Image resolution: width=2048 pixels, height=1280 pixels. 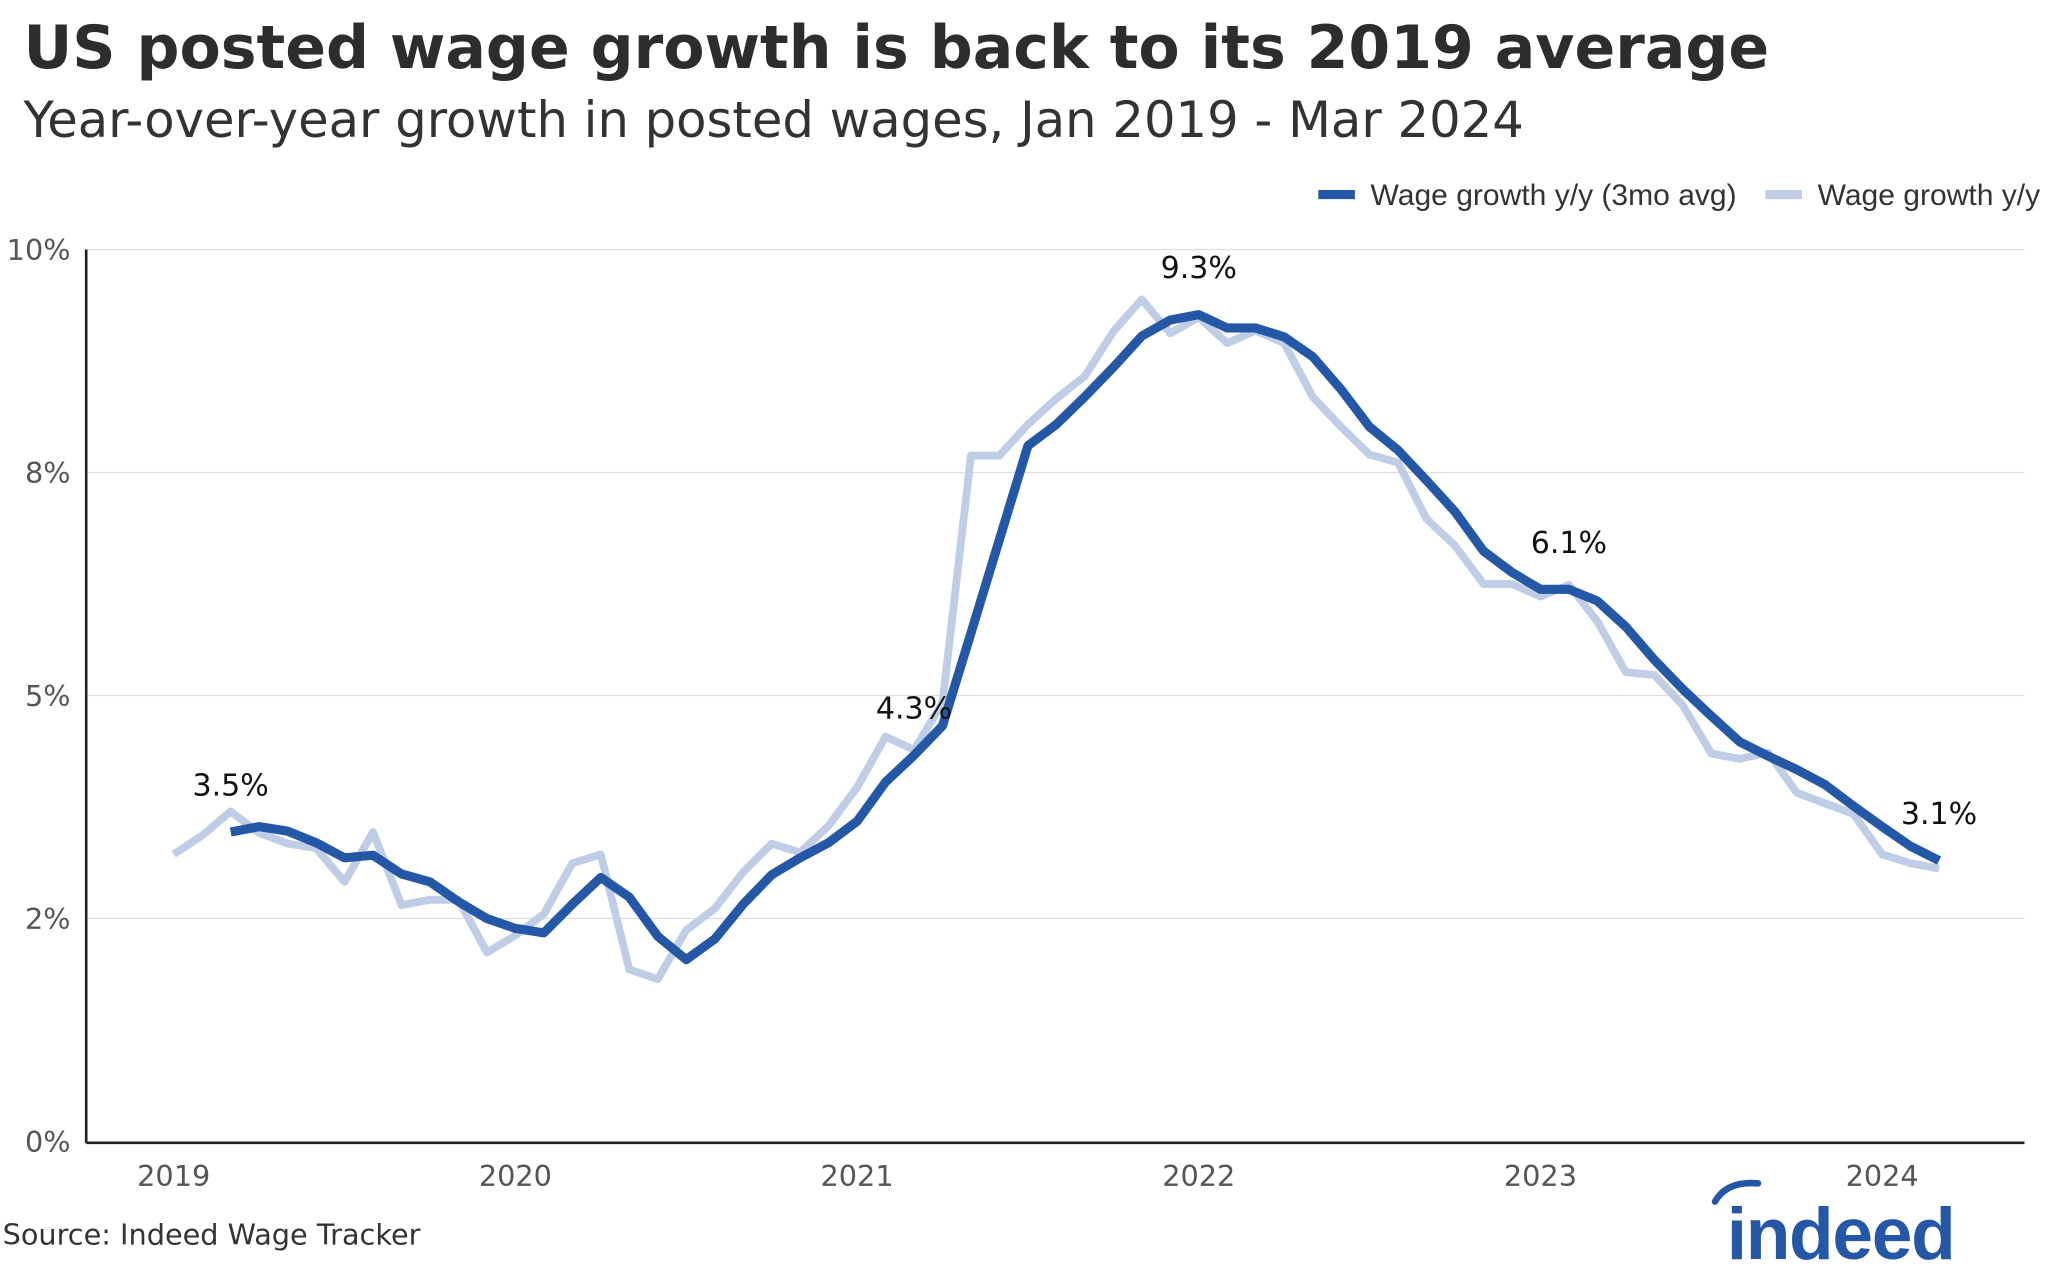 What do you see at coordinates (1198, 1176) in the screenshot?
I see `x-tick-label: 2022` at bounding box center [1198, 1176].